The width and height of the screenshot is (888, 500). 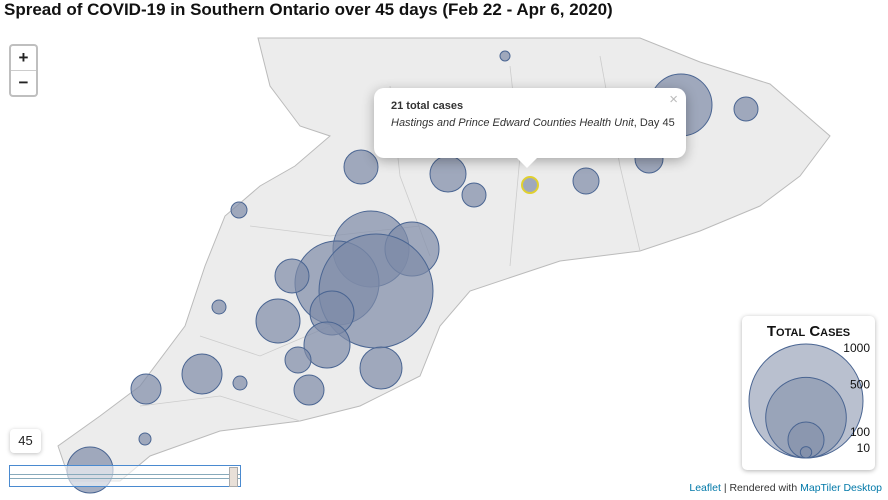 What do you see at coordinates (25, 441) in the screenshot?
I see `slider-label: 45` at bounding box center [25, 441].